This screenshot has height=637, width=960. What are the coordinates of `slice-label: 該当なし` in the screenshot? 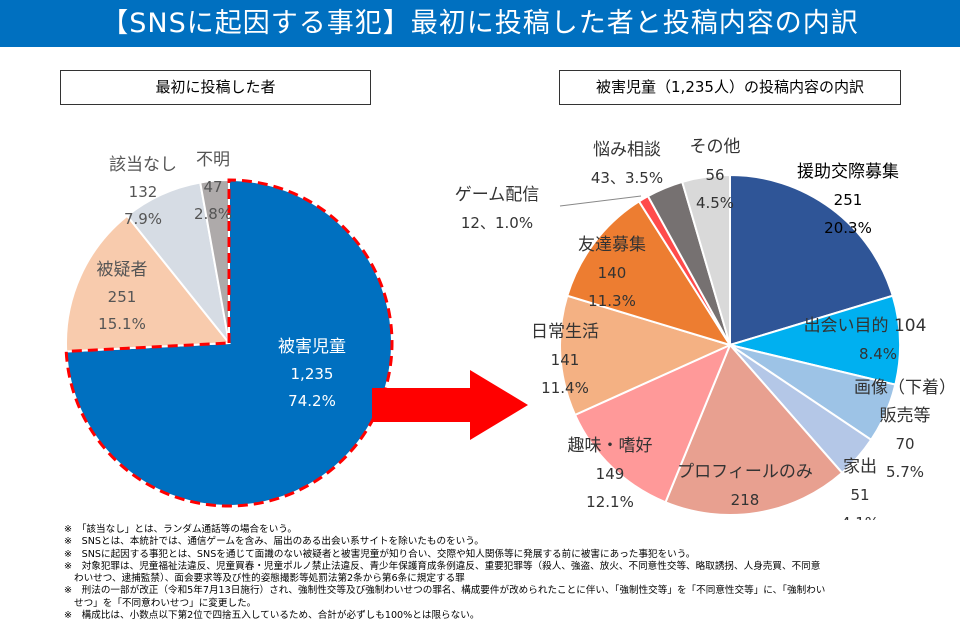 It's located at (143, 165).